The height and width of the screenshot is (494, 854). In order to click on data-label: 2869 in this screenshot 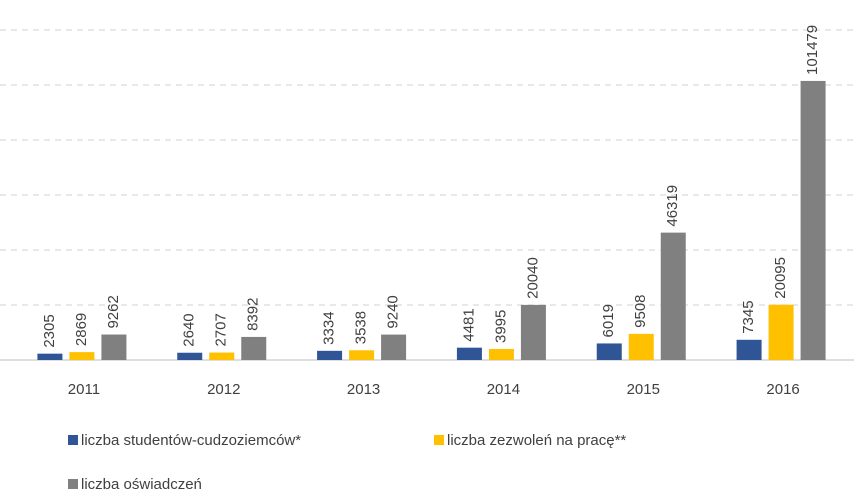, I will do `click(81, 329)`.